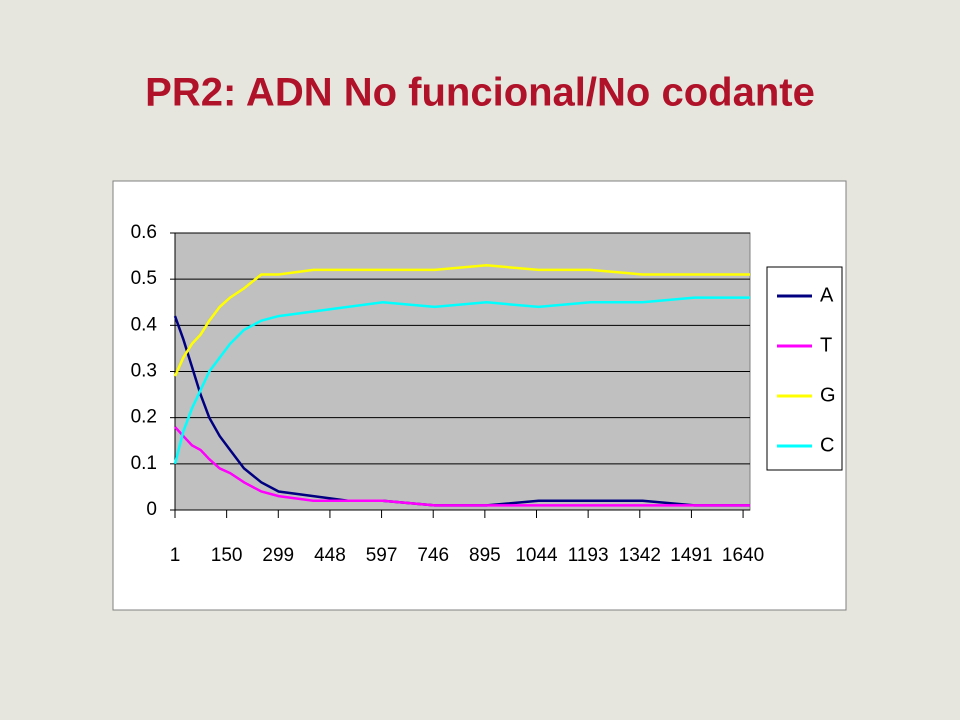 The height and width of the screenshot is (720, 960). I want to click on legend-label: A, so click(827, 295).